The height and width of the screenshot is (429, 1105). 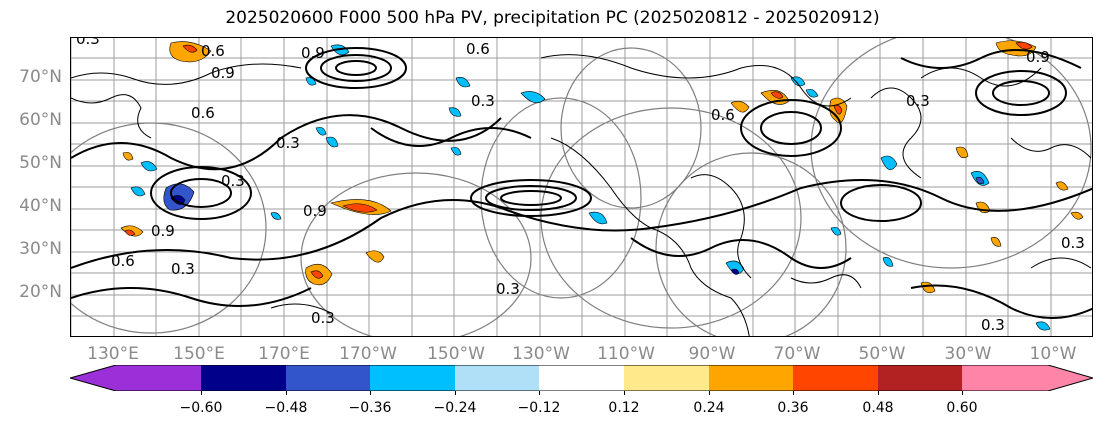 I want to click on colorbar-tick-label: 0.24, so click(x=709, y=408).